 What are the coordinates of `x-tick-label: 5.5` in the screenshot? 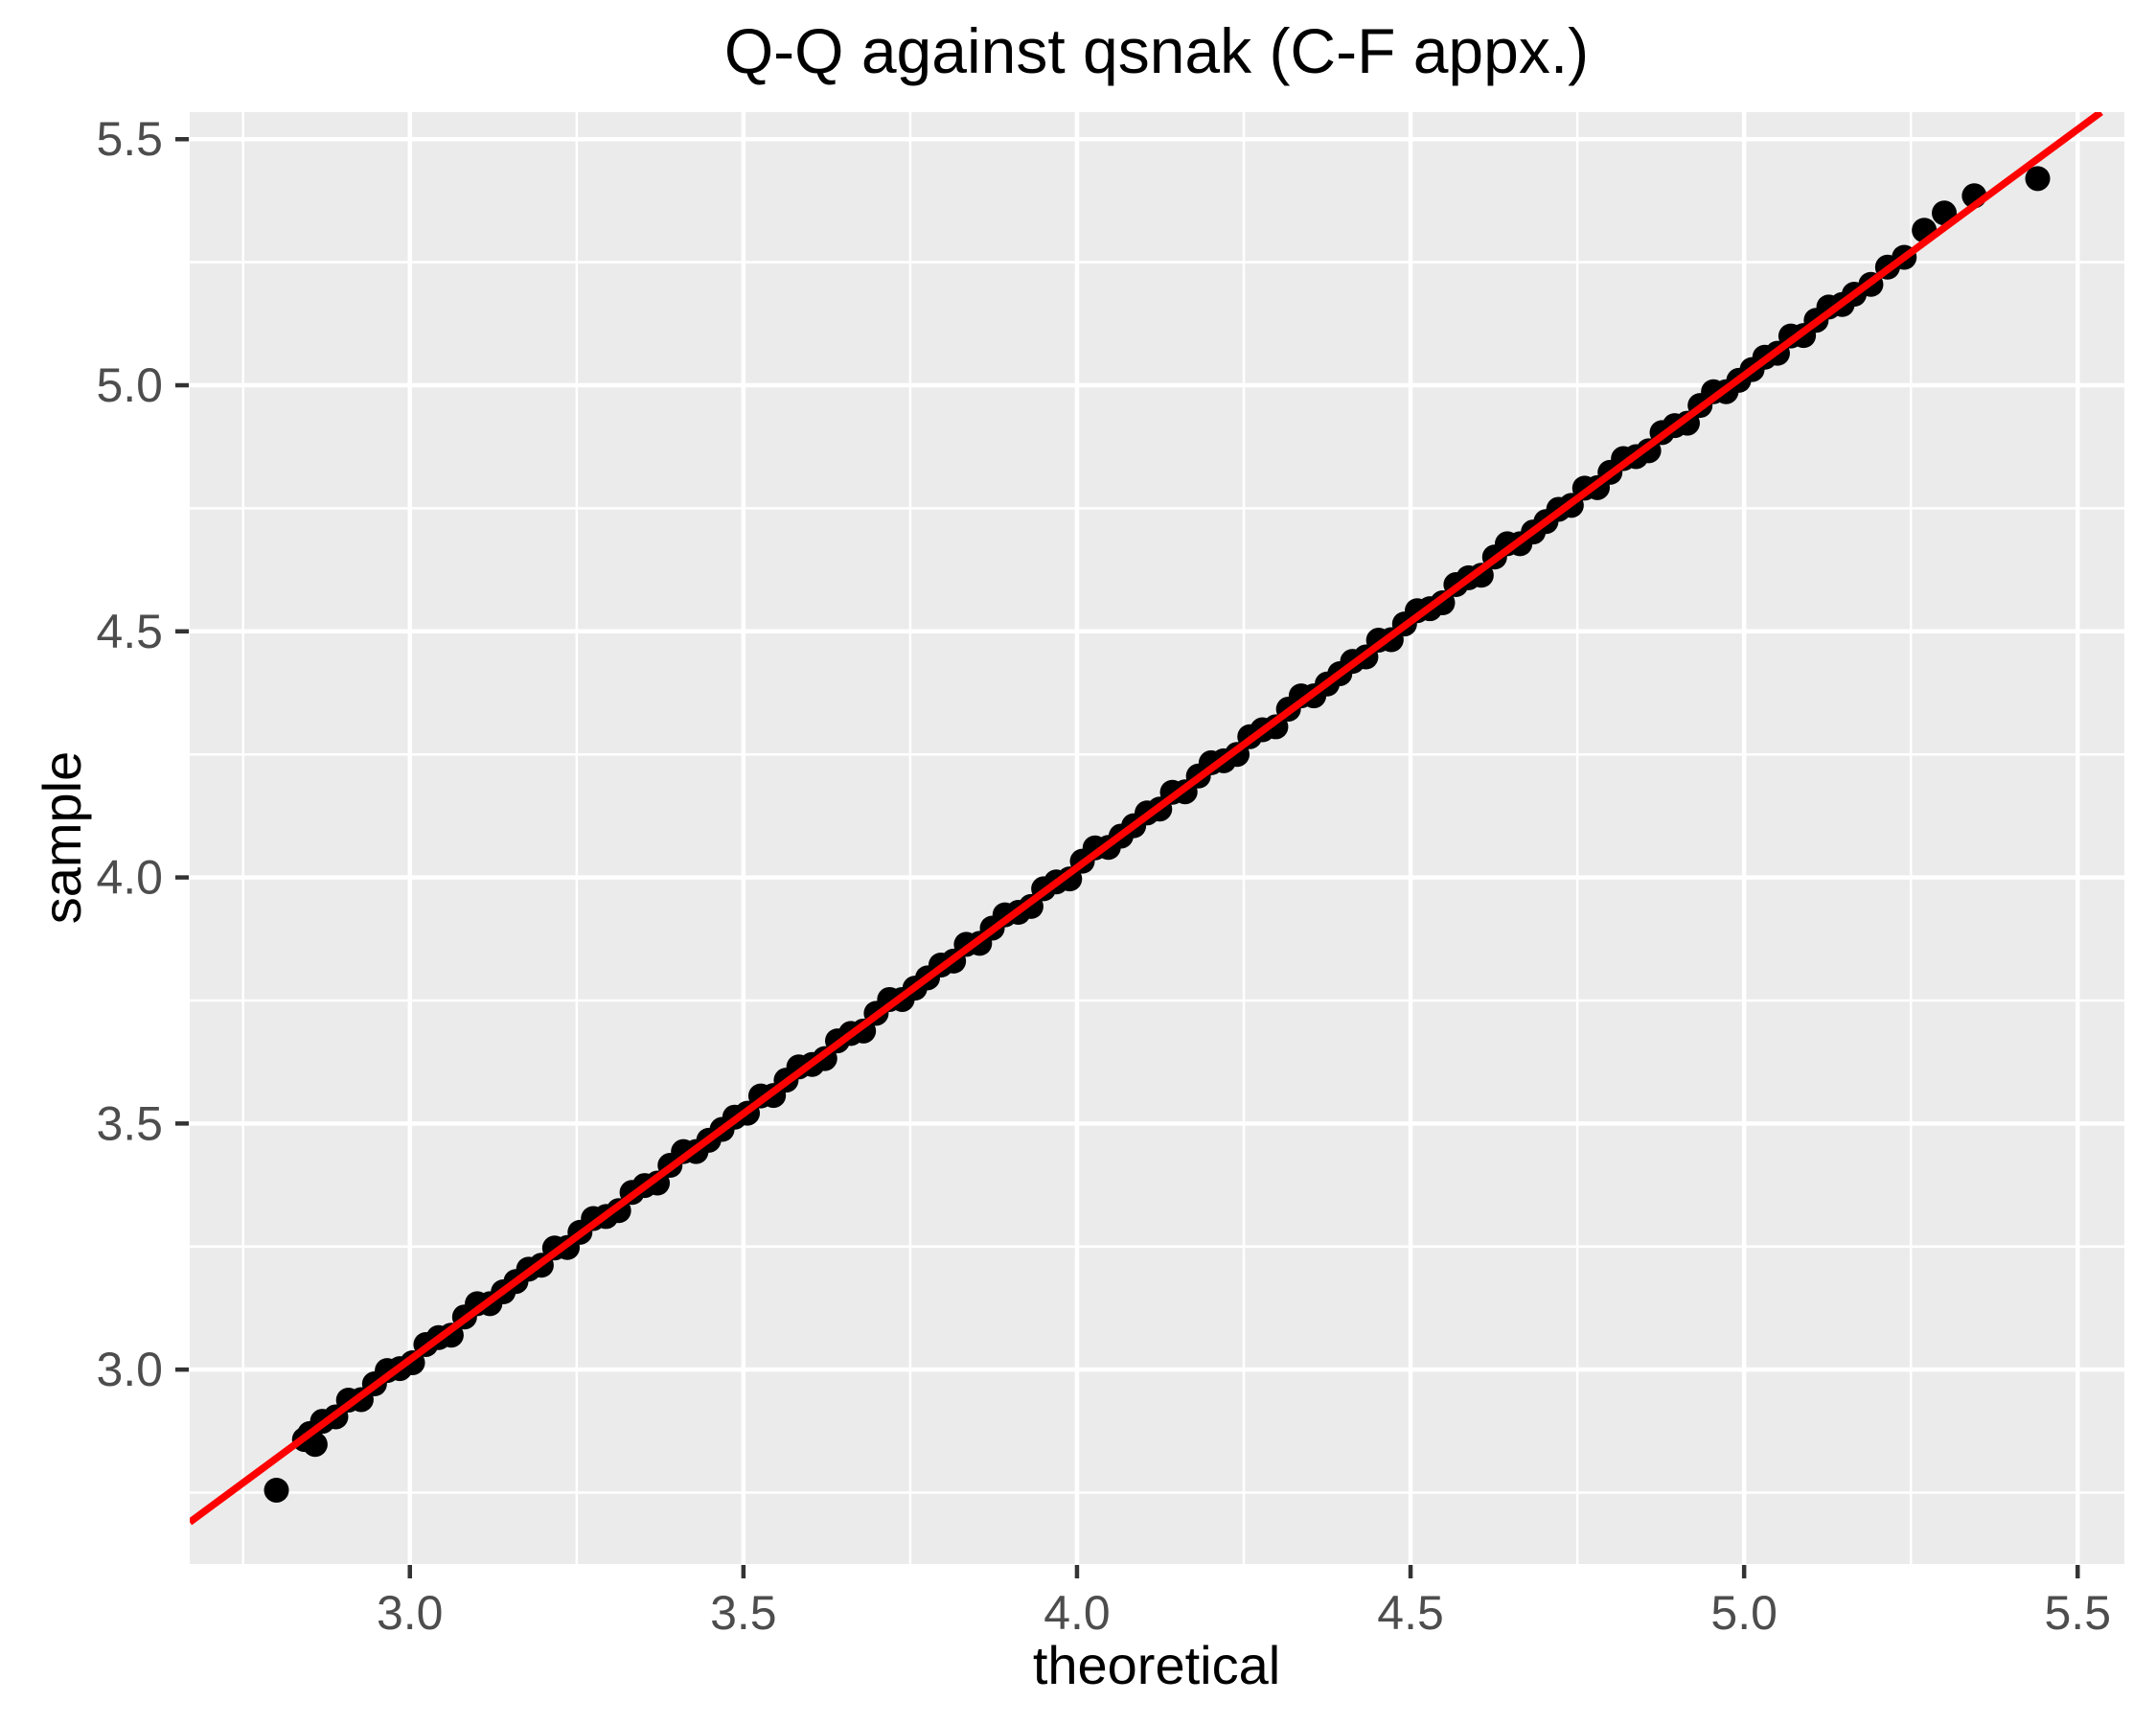 It's located at (2078, 1613).